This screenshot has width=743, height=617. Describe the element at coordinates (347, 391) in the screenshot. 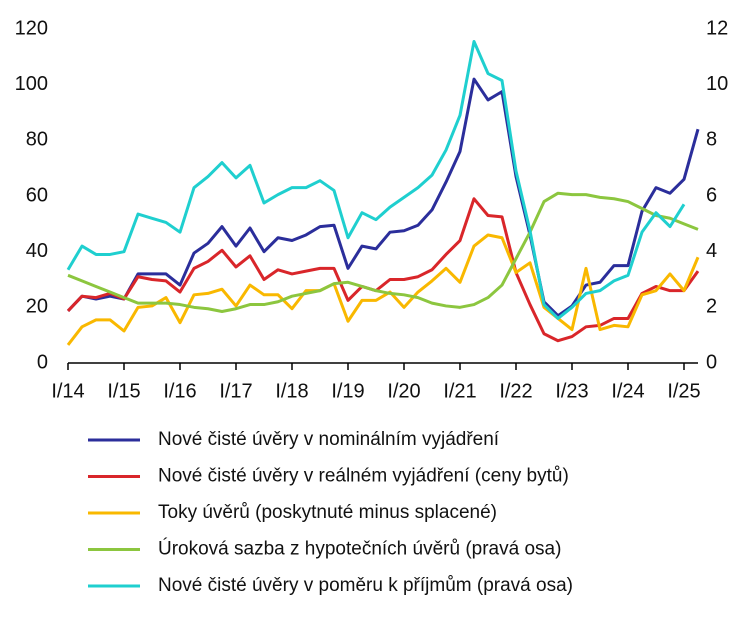

I see `x-tick-label: I/19` at that location.